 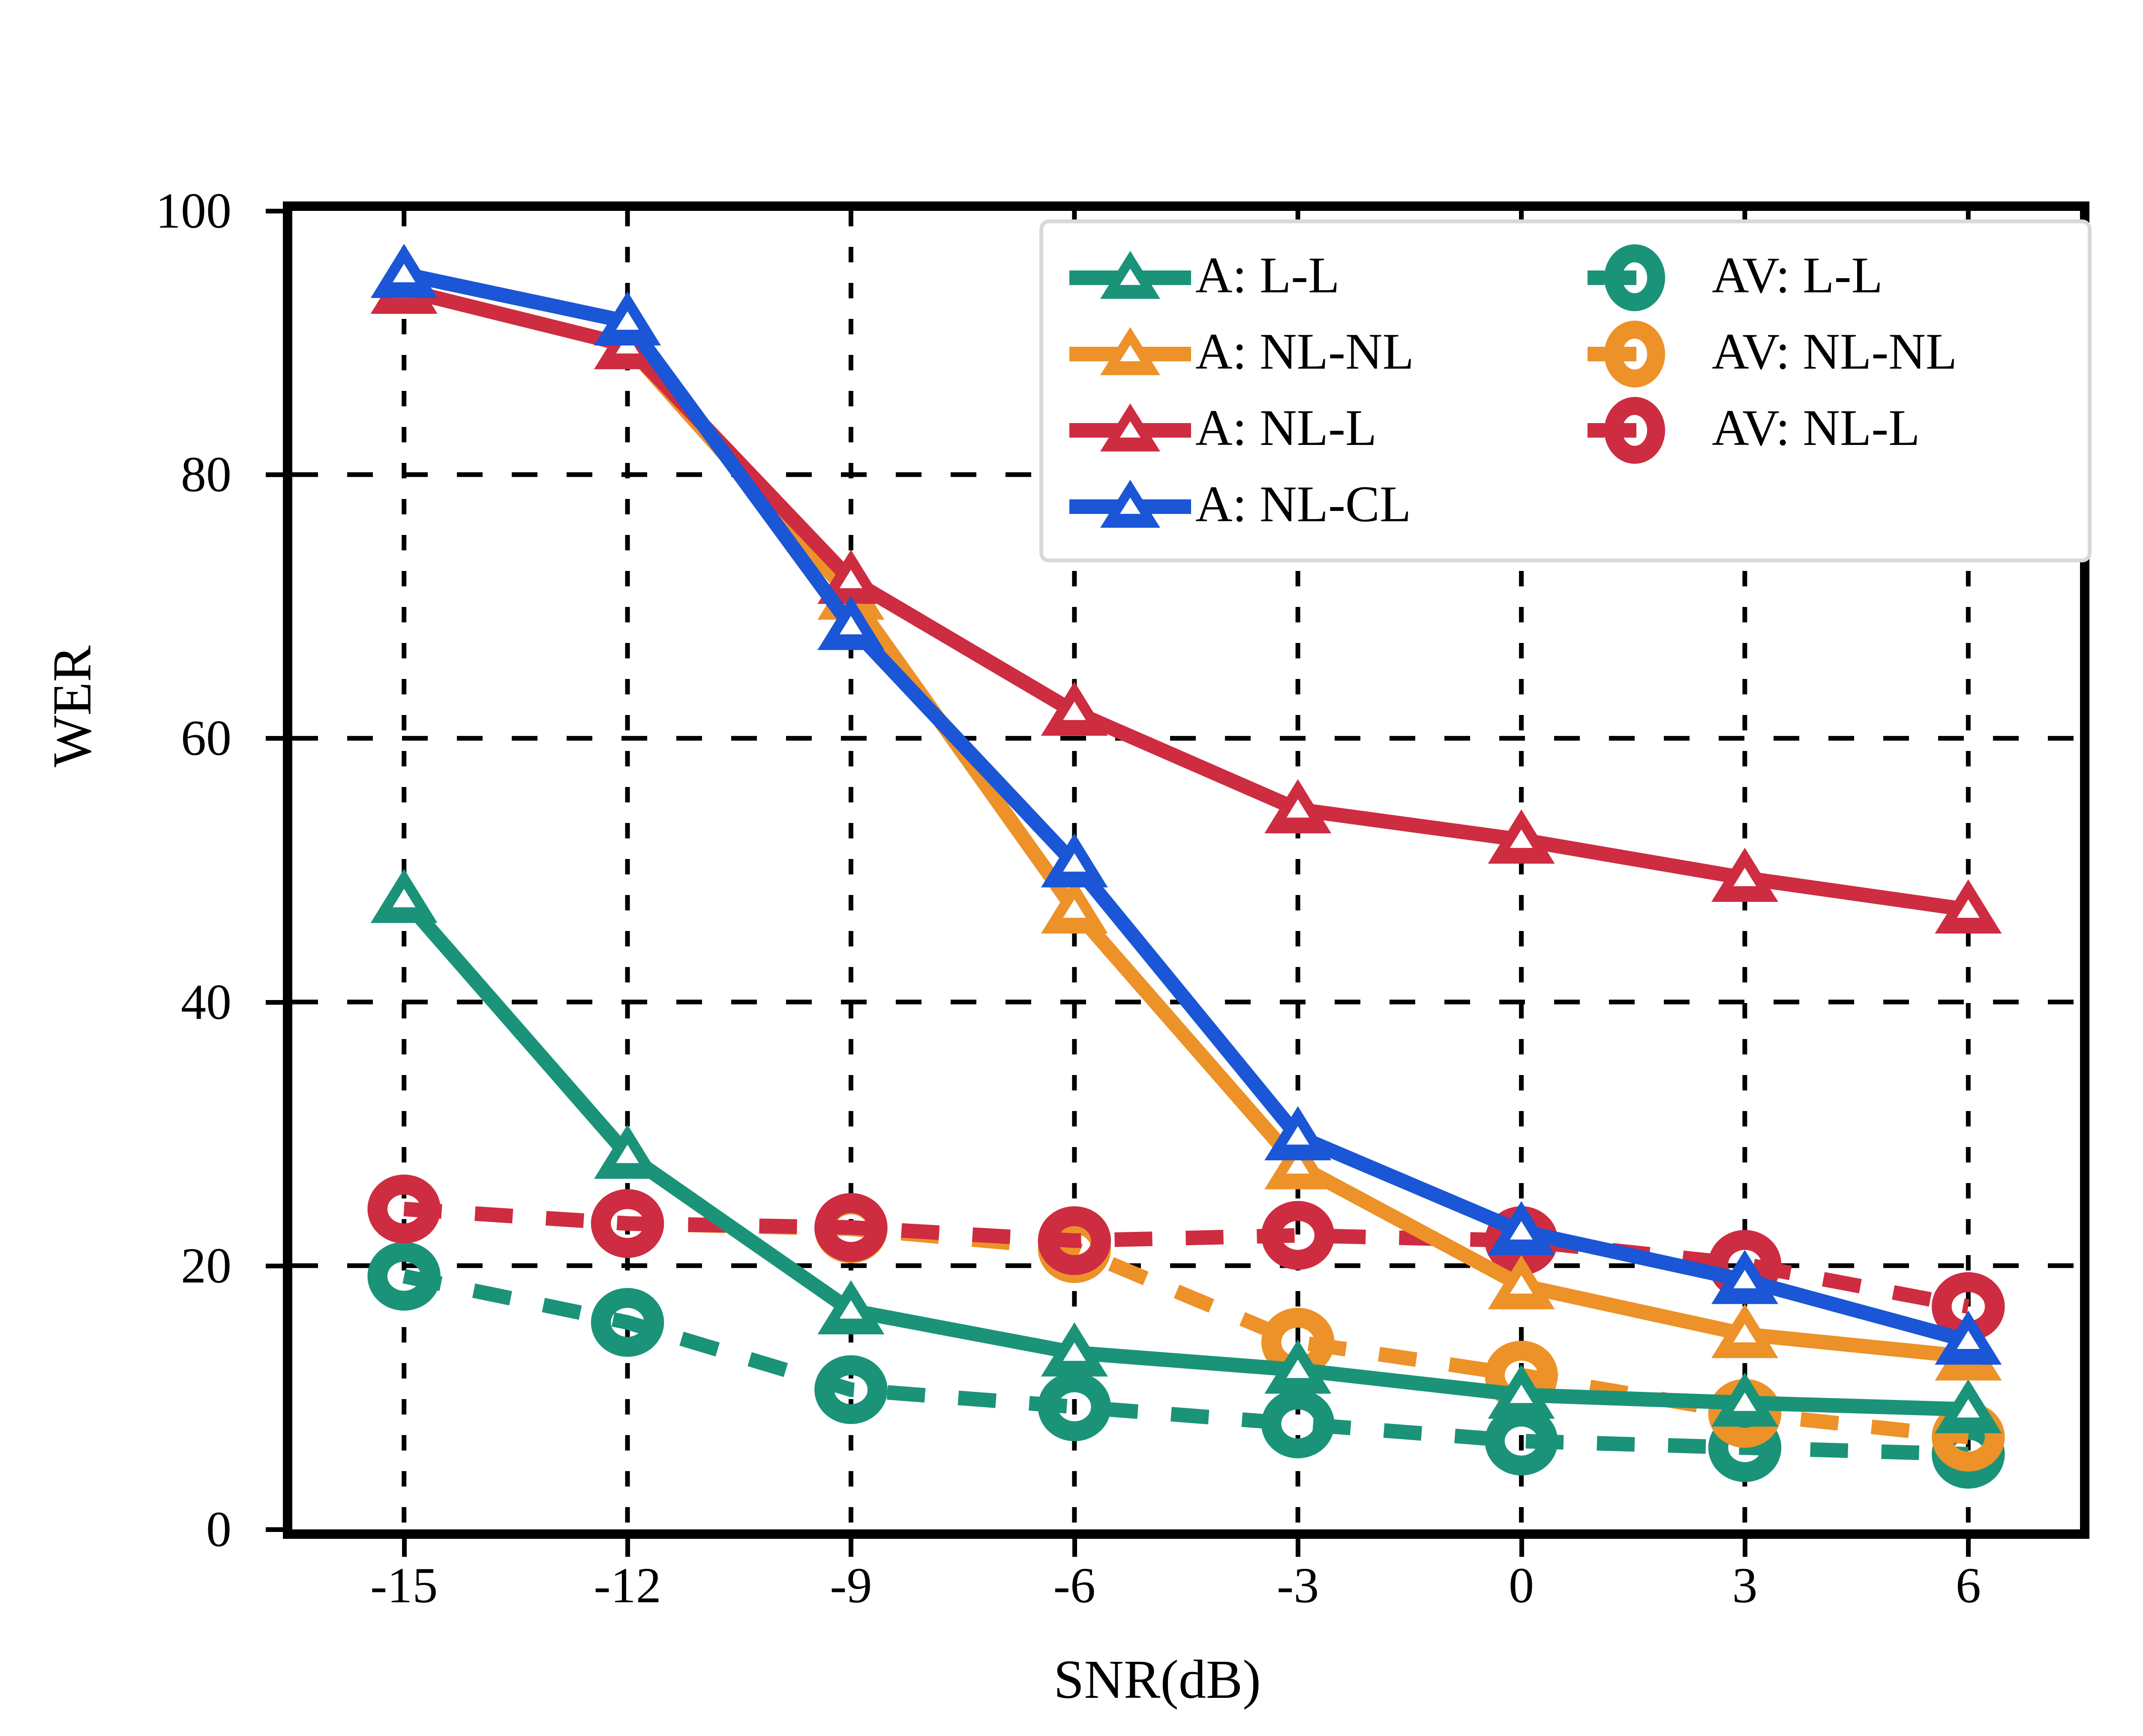 I want to click on x-tick-label: 3, so click(x=1745, y=1585).